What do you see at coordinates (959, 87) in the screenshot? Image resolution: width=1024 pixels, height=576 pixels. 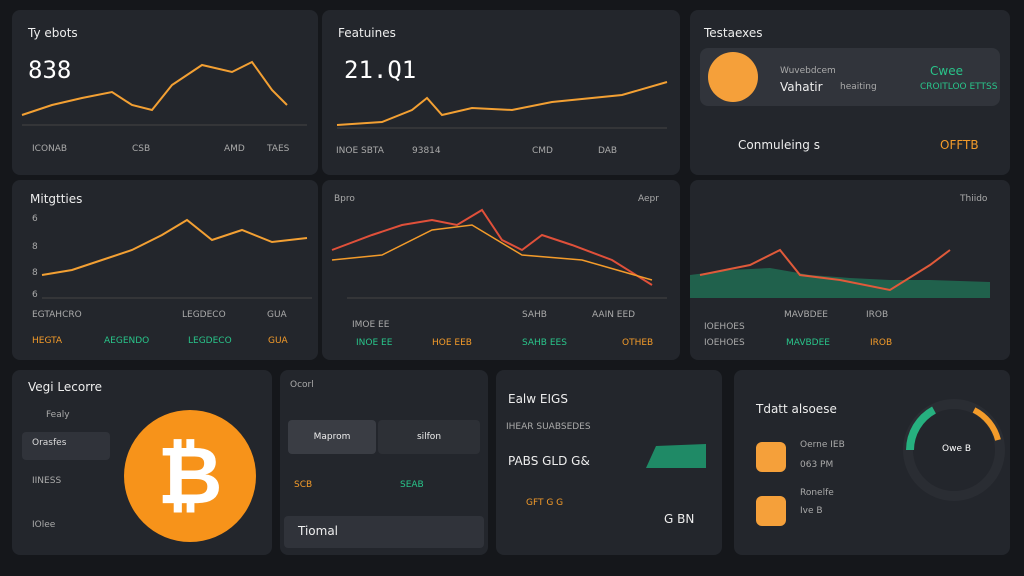 I see `label: CROITLOO ETTSS` at bounding box center [959, 87].